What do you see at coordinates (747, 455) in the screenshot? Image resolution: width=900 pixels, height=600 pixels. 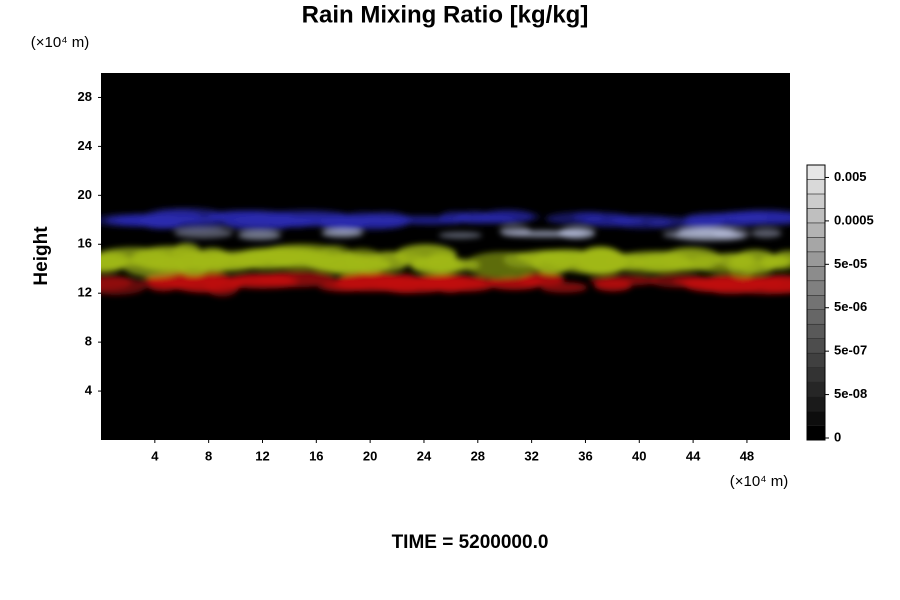 I see `x-tick-label: 48` at bounding box center [747, 455].